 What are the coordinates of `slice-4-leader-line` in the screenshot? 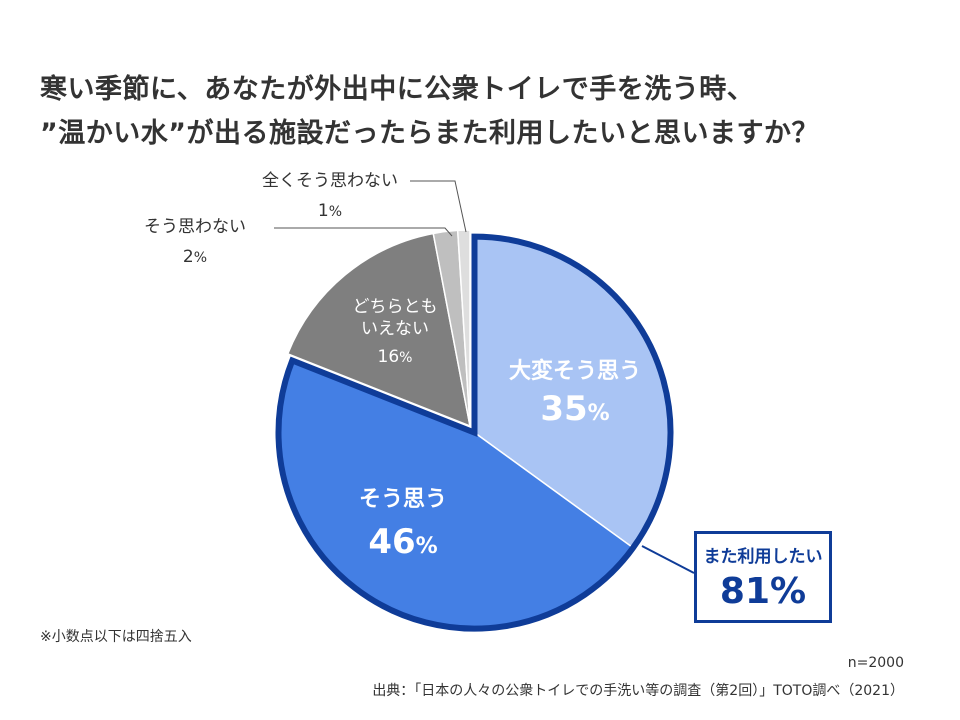 It's located at (363, 232).